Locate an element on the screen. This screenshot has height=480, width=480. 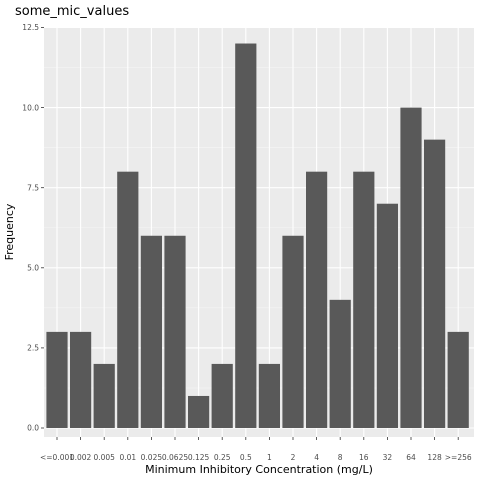
x-tick-label: 4 is located at coordinates (316, 457).